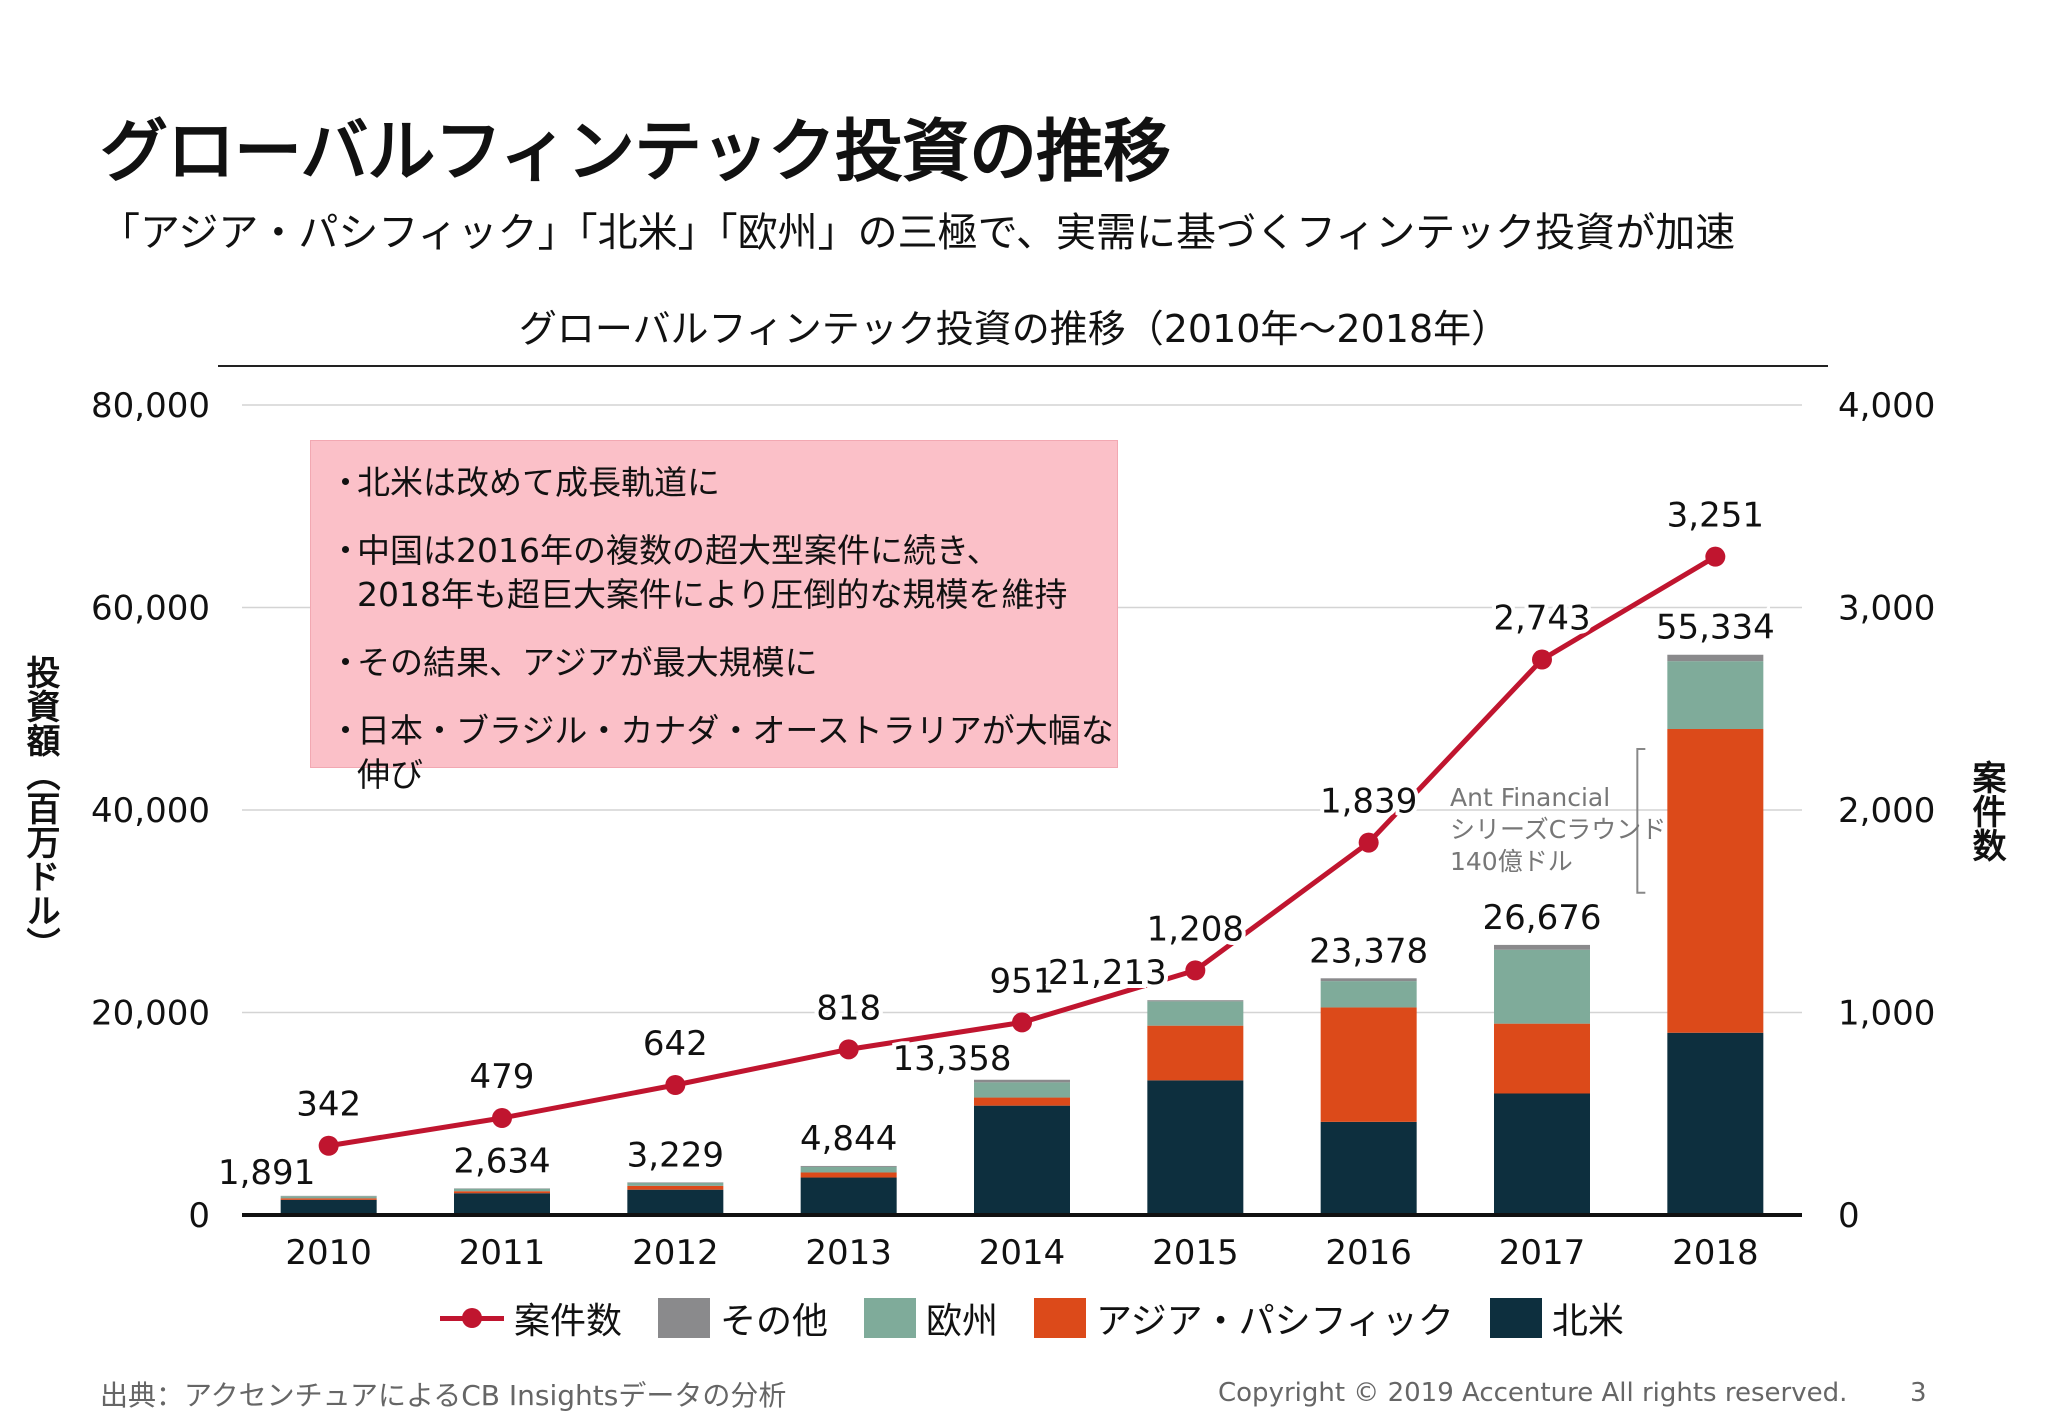 Image resolution: width=2048 pixels, height=1418 pixels. What do you see at coordinates (150, 1014) in the screenshot?
I see `y-tick-label: 20,000` at bounding box center [150, 1014].